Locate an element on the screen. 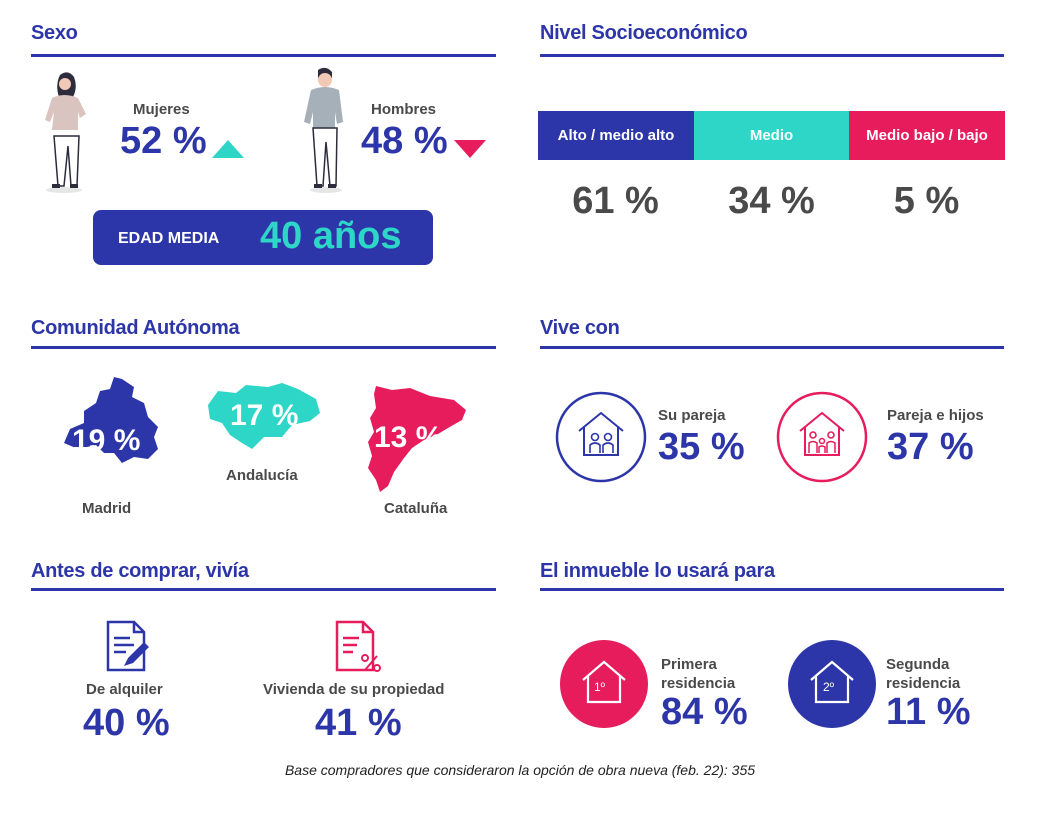 Image resolution: width=1040 pixels, height=813 pixels. segunda-pct: 11 % is located at coordinates (928, 712).